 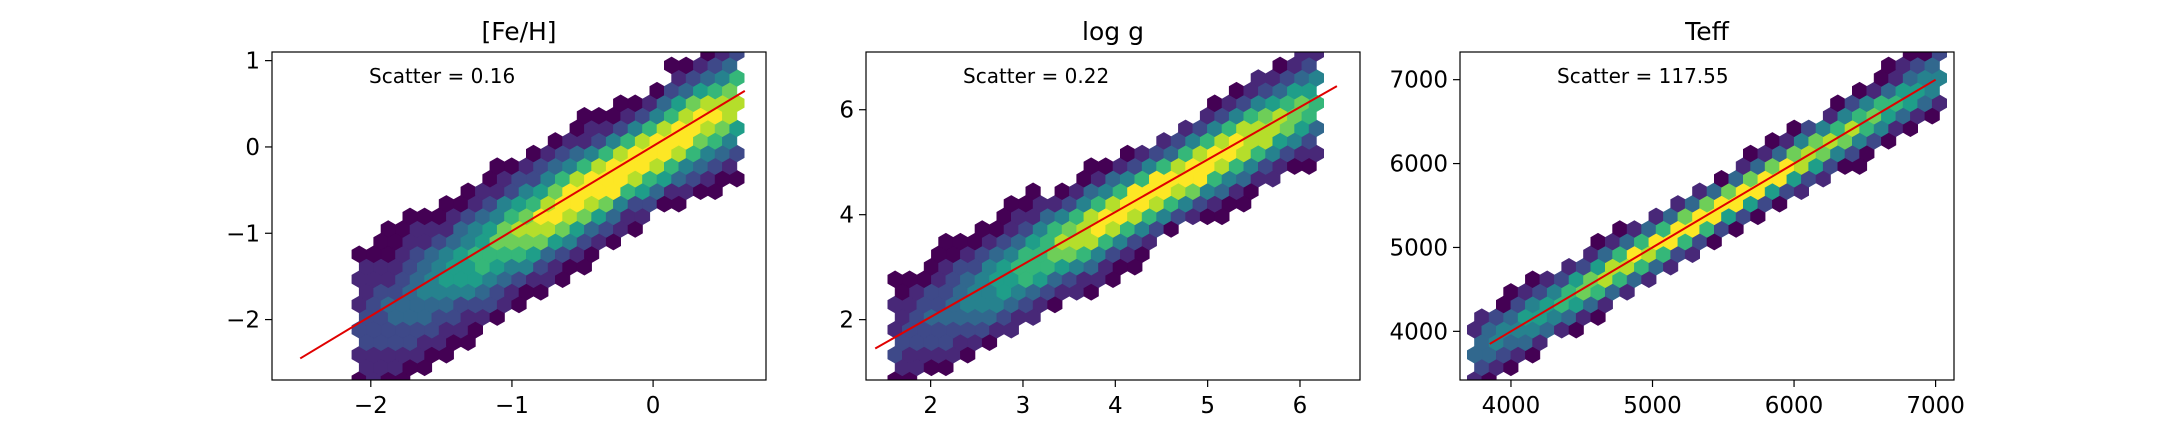 What do you see at coordinates (518, 31) in the screenshot?
I see `chart-title: [Fe/H]` at bounding box center [518, 31].